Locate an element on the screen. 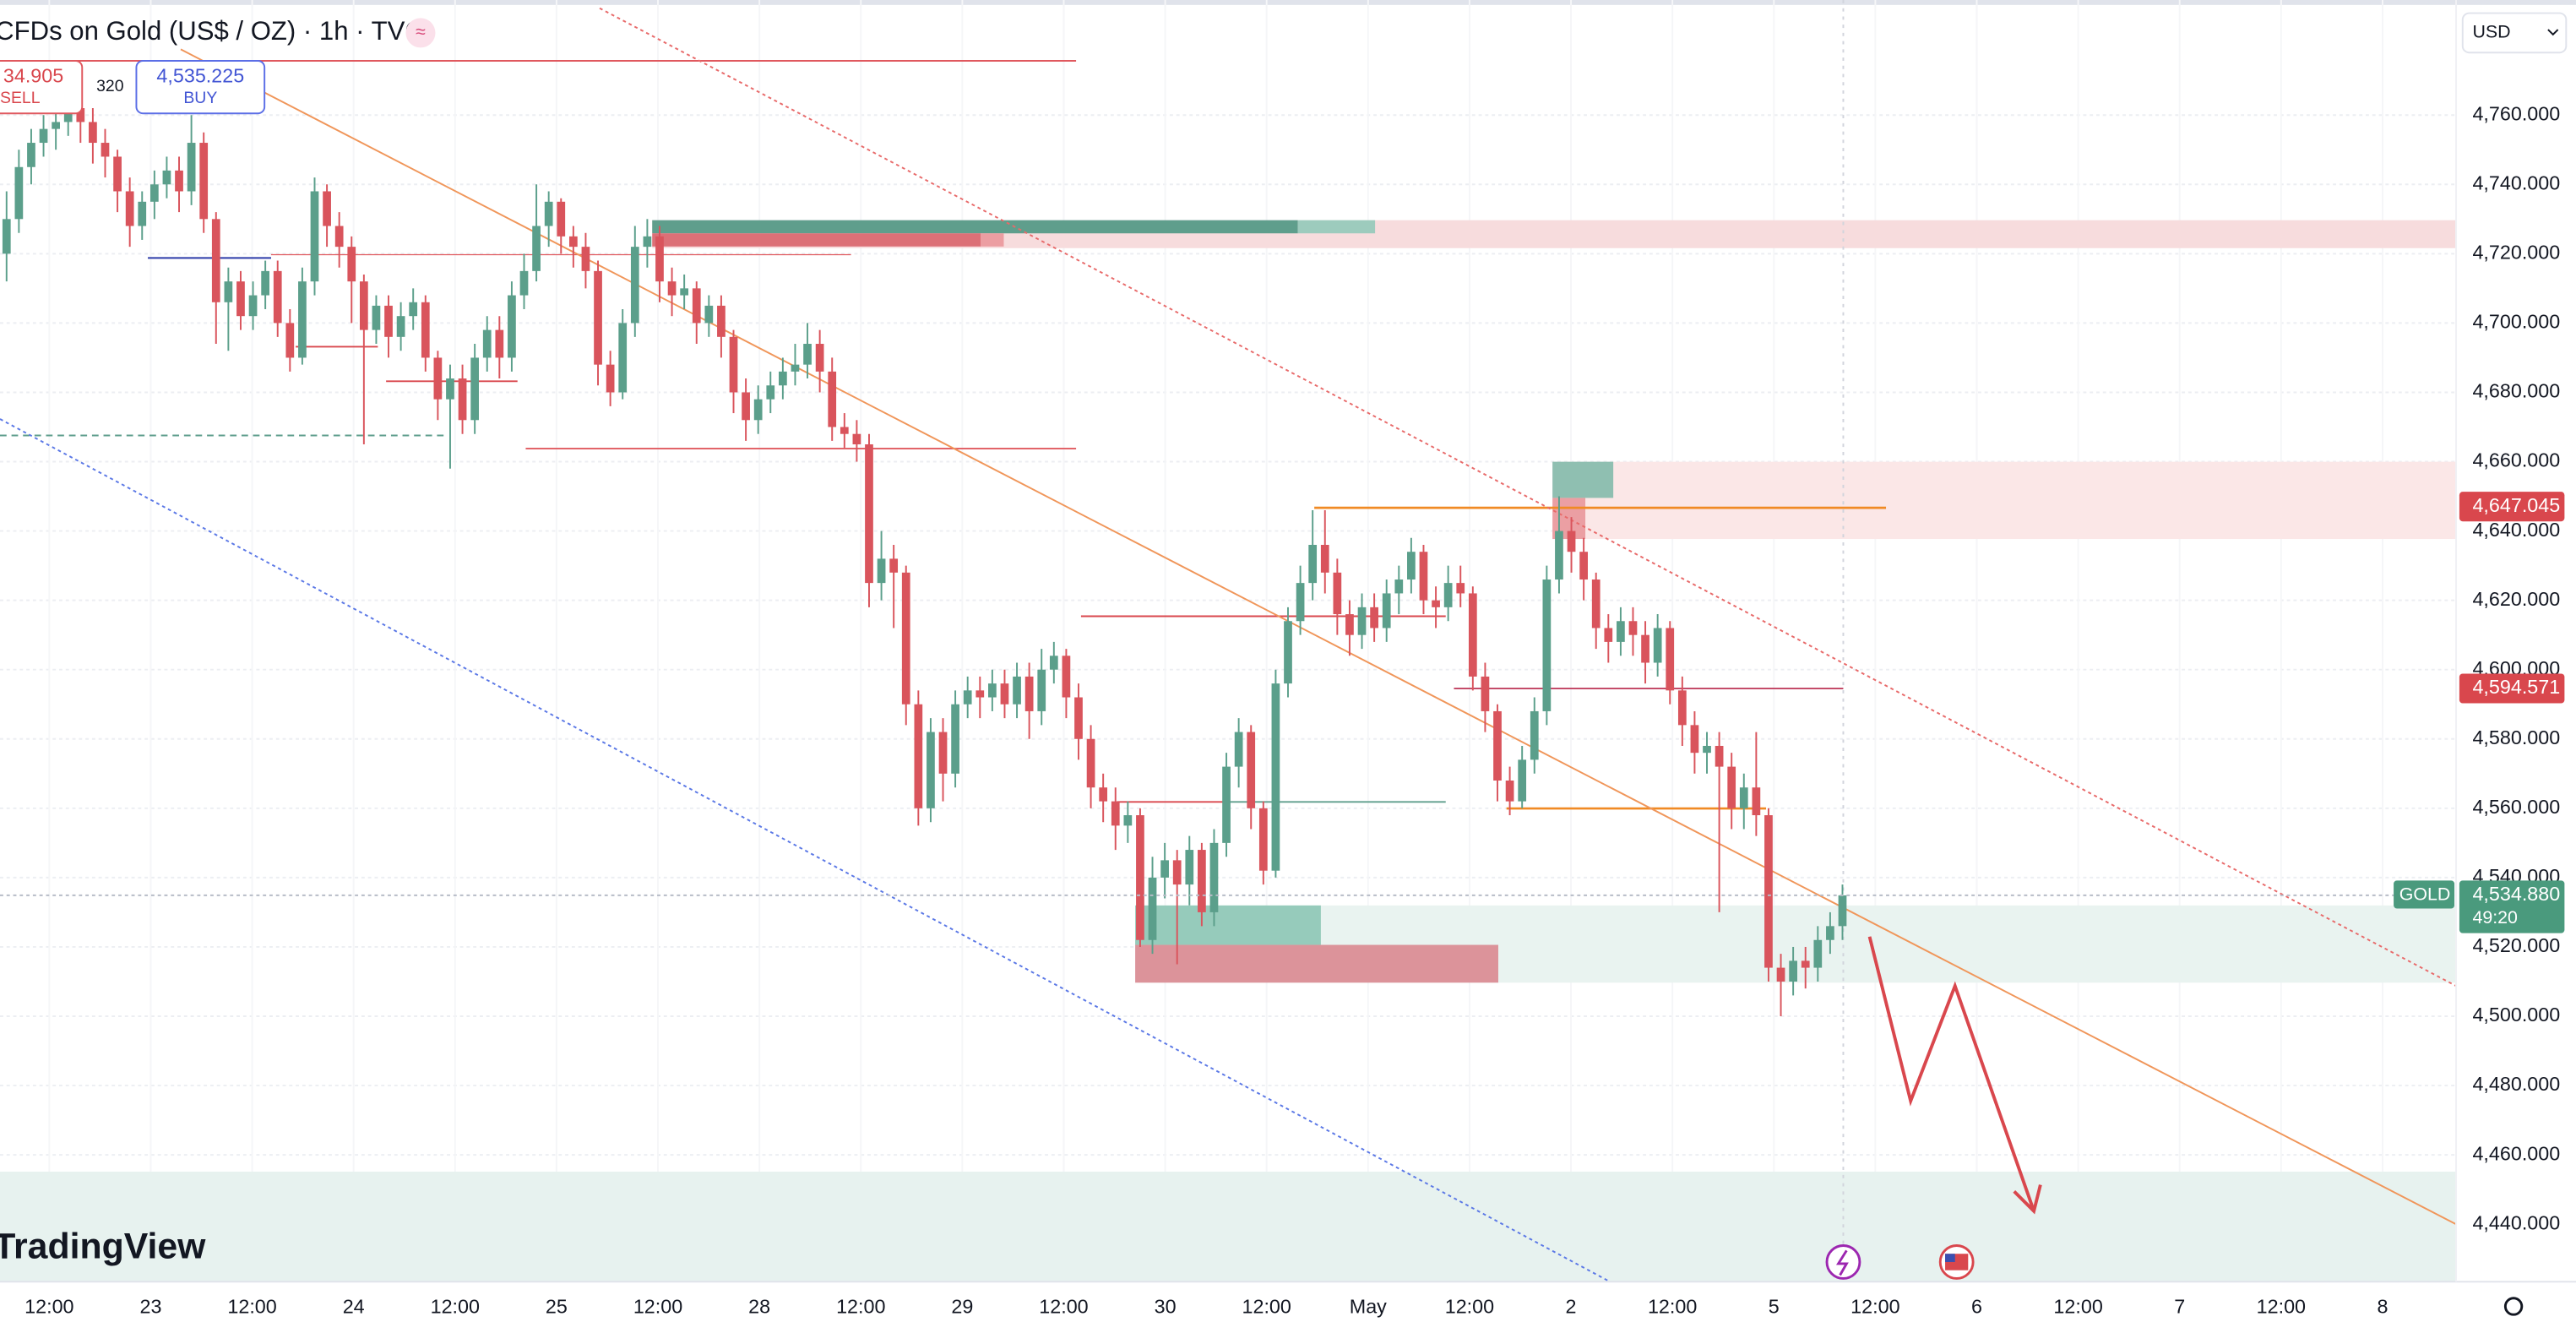  flag-canton is located at coordinates (1950, 1258).